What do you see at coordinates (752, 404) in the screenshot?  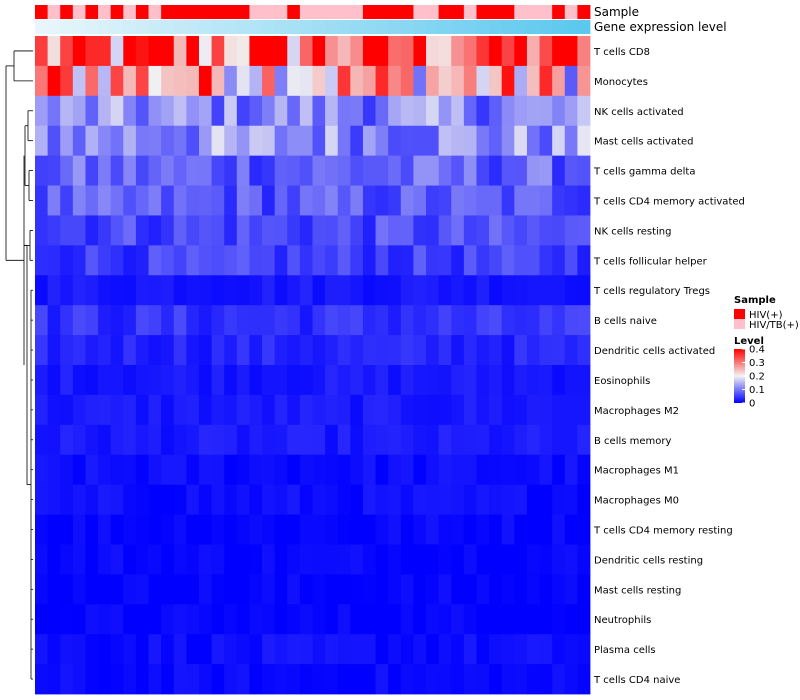 I see `legend-level-tick-label: 0` at bounding box center [752, 404].